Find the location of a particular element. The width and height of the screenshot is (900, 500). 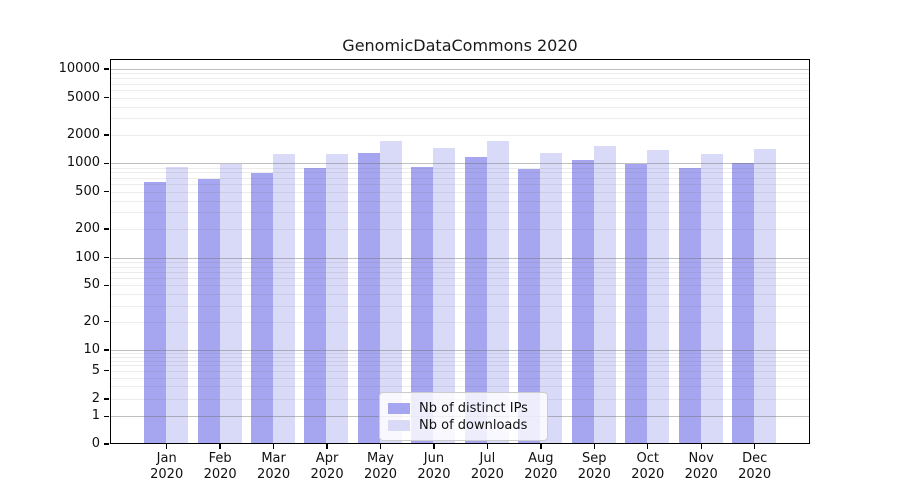

bar-downloads-oct is located at coordinates (658, 296).